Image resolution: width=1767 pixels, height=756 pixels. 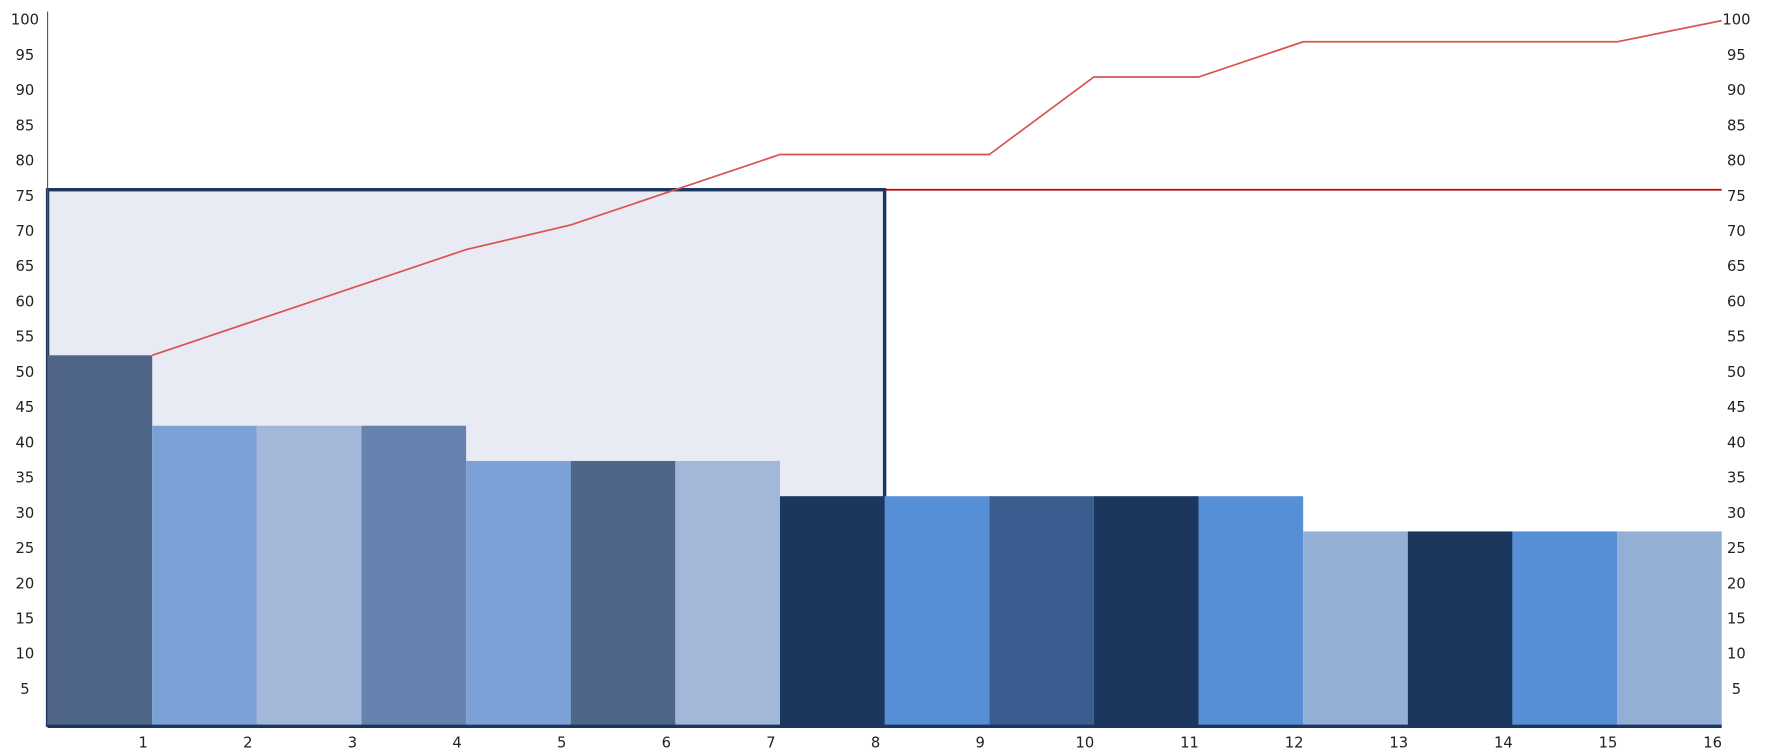 I want to click on x-tick-label: 14, so click(x=1503, y=742).